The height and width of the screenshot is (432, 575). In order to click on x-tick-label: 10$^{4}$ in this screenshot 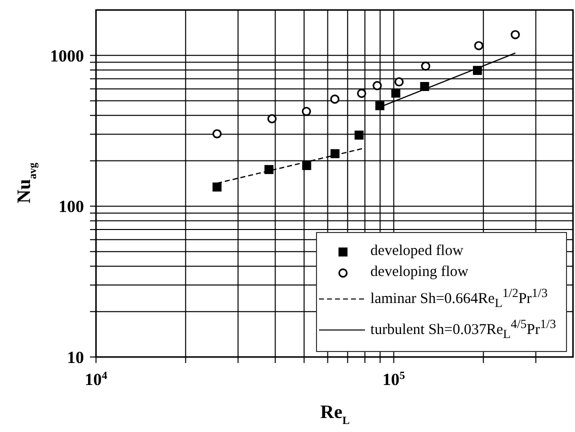, I will do `click(96, 379)`.